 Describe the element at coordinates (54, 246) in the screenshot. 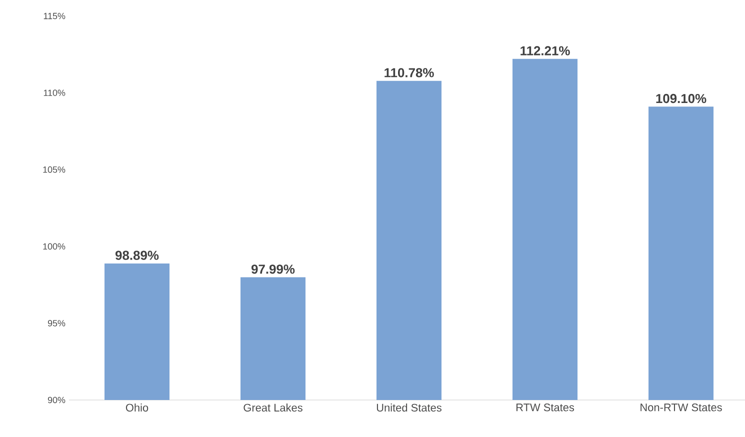

I see `y-tick-label: 100%` at that location.